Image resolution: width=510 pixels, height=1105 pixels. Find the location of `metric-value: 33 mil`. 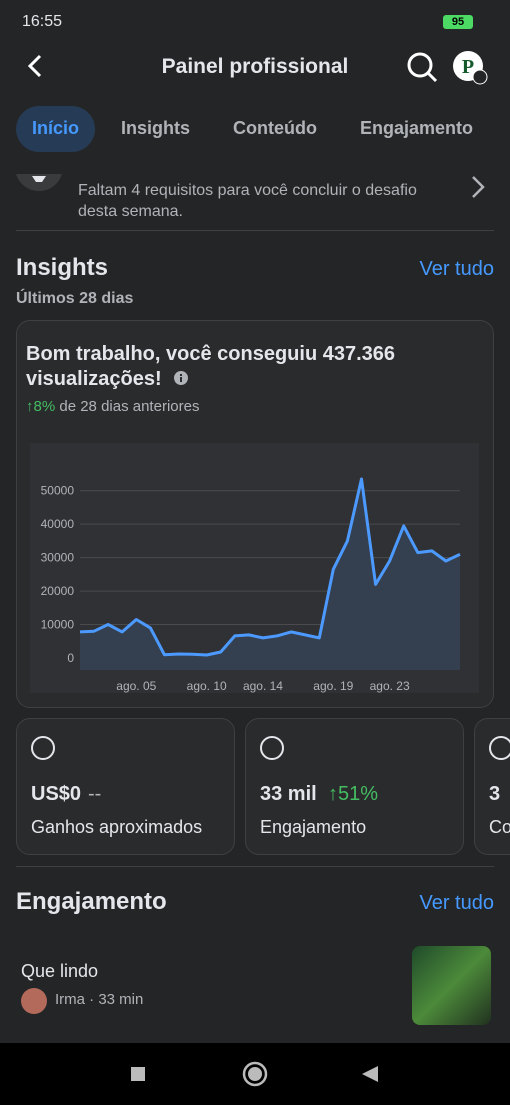

metric-value: 33 mil is located at coordinates (288, 794).